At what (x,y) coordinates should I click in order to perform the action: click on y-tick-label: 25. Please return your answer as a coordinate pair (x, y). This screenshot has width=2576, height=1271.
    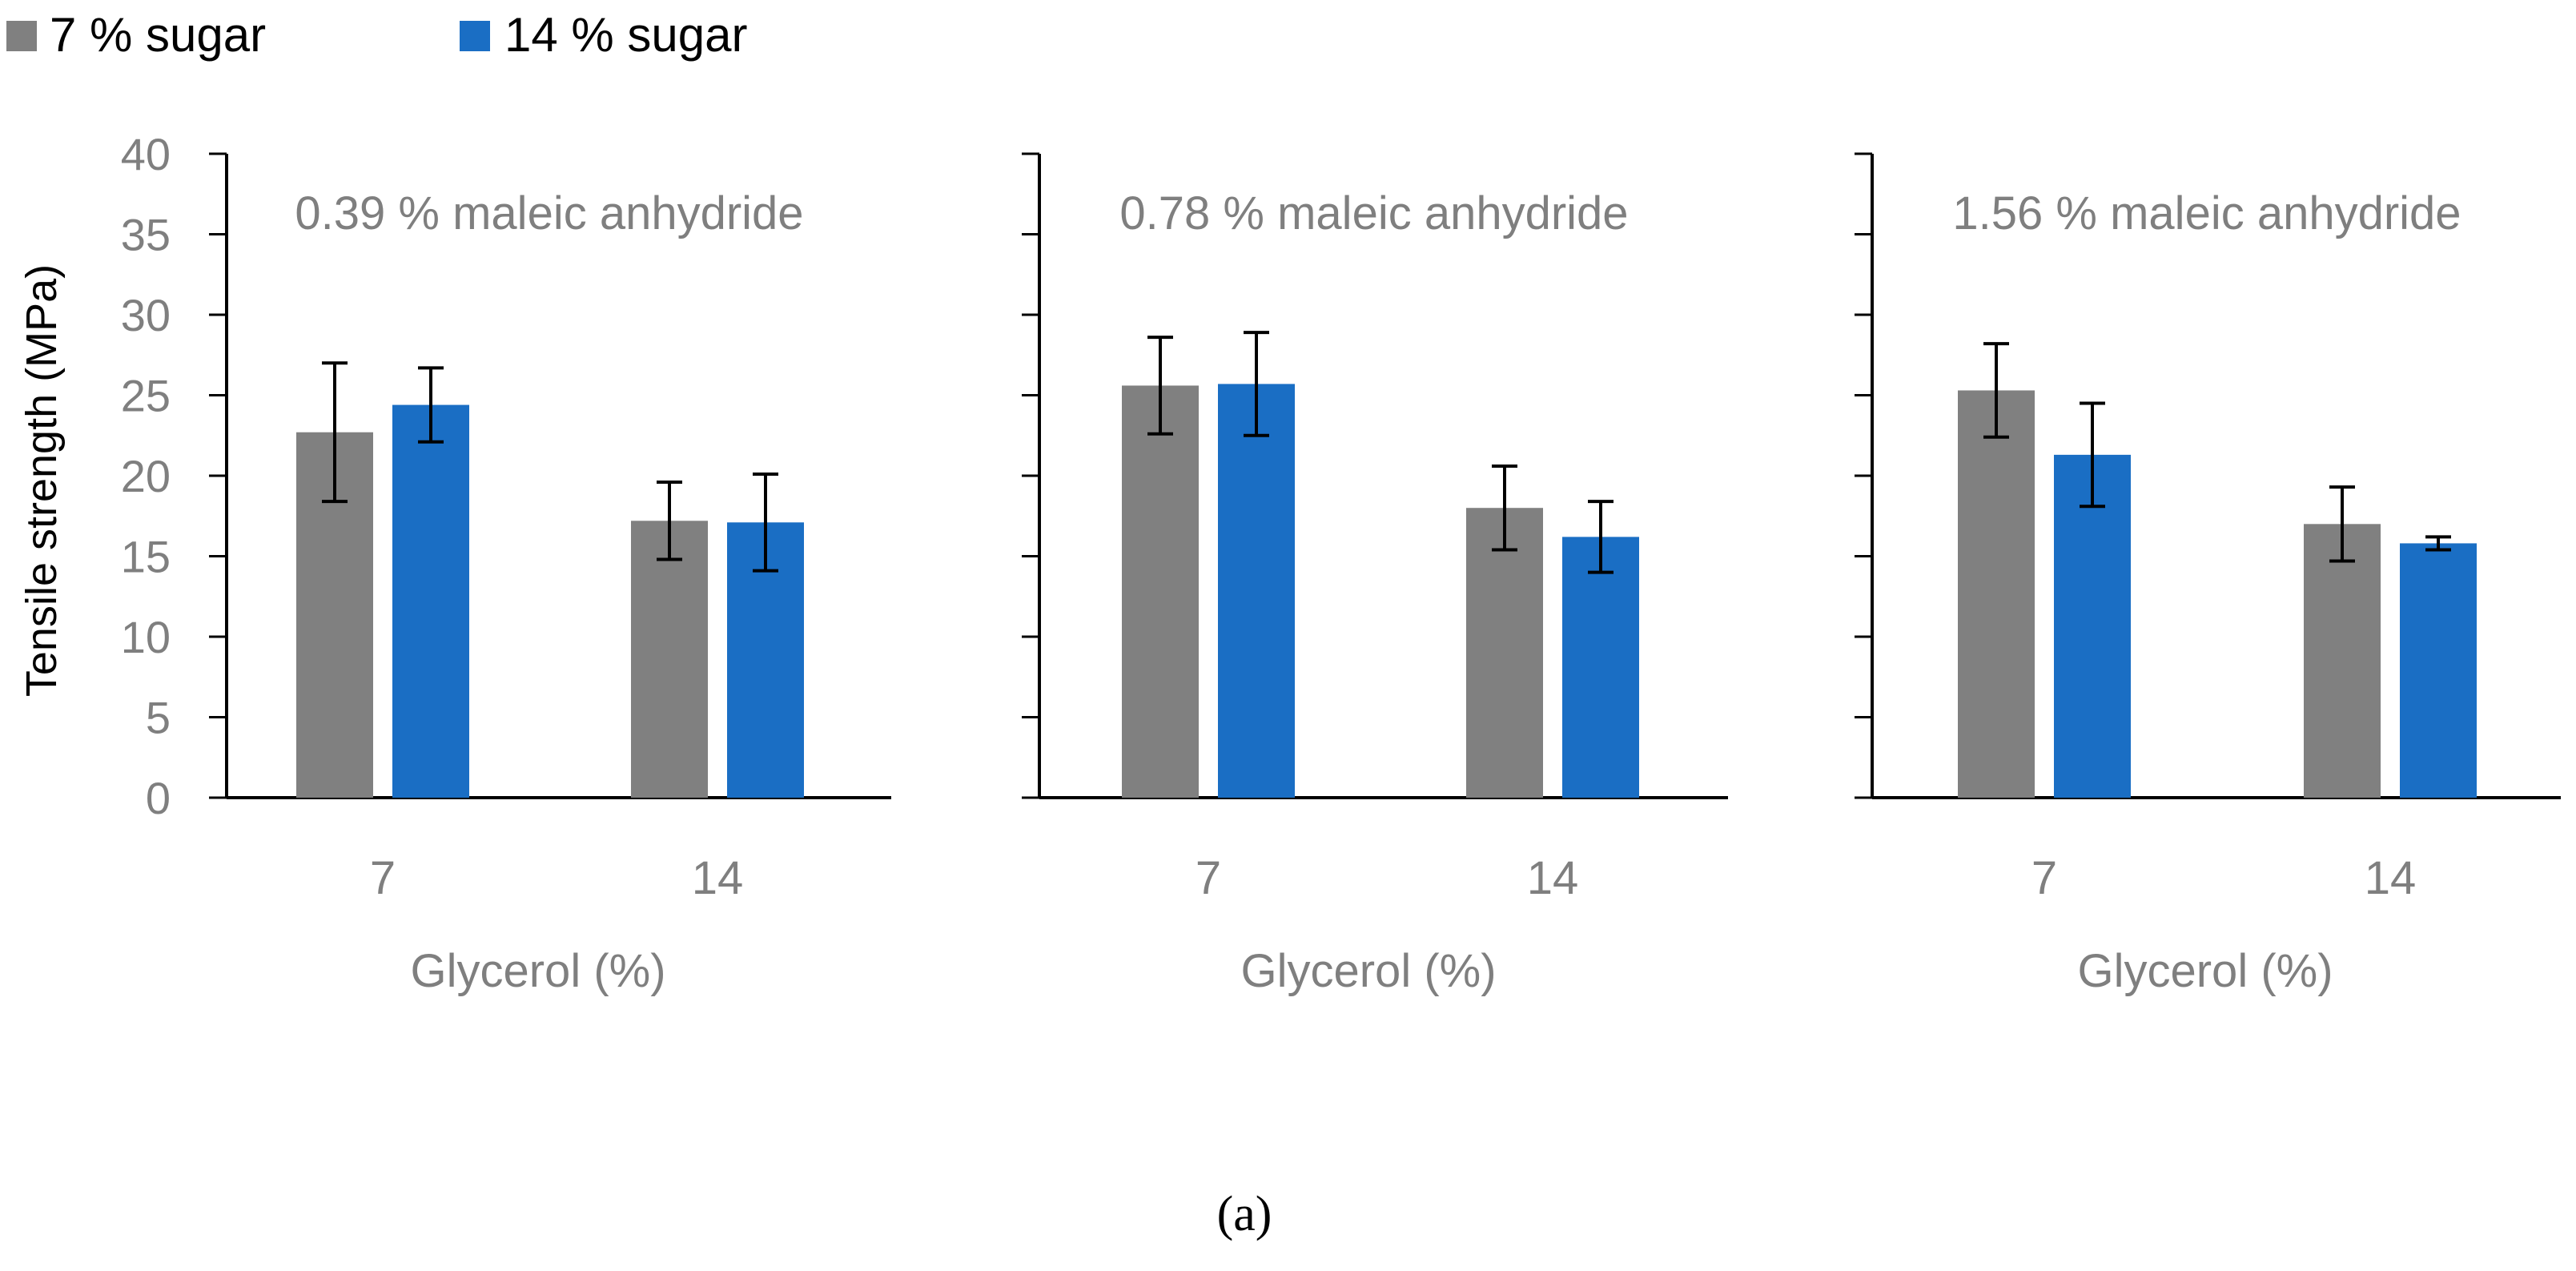
    Looking at the image, I should click on (146, 396).